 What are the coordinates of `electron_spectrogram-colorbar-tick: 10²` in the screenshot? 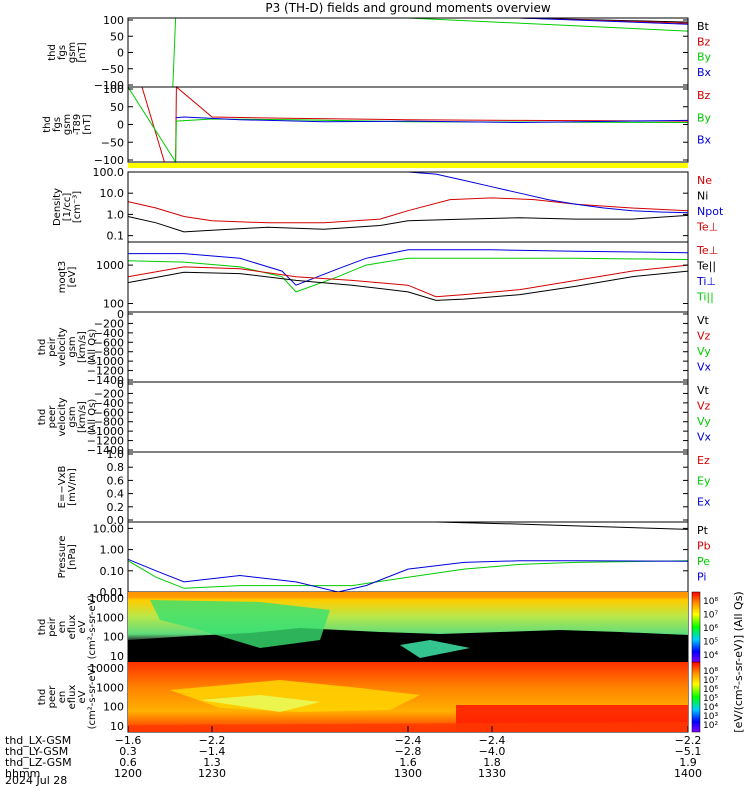 It's located at (710, 726).